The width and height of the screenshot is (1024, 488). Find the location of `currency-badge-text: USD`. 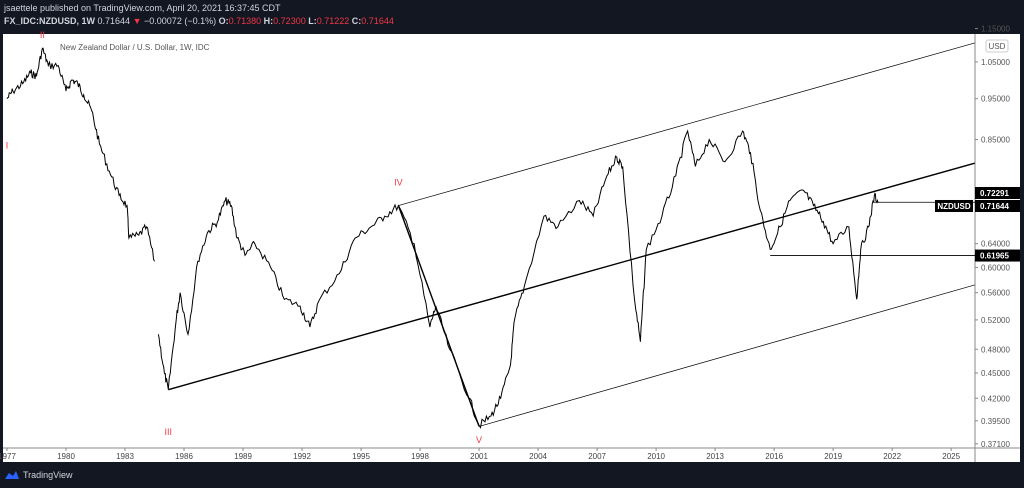

currency-badge-text: USD is located at coordinates (997, 46).